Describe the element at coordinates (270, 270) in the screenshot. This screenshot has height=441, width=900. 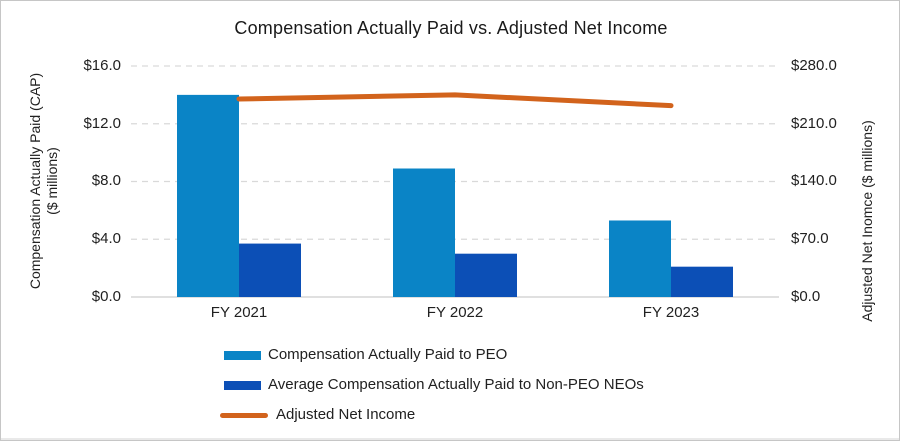
I see `bar-non-peo-neos-fy-2021` at that location.